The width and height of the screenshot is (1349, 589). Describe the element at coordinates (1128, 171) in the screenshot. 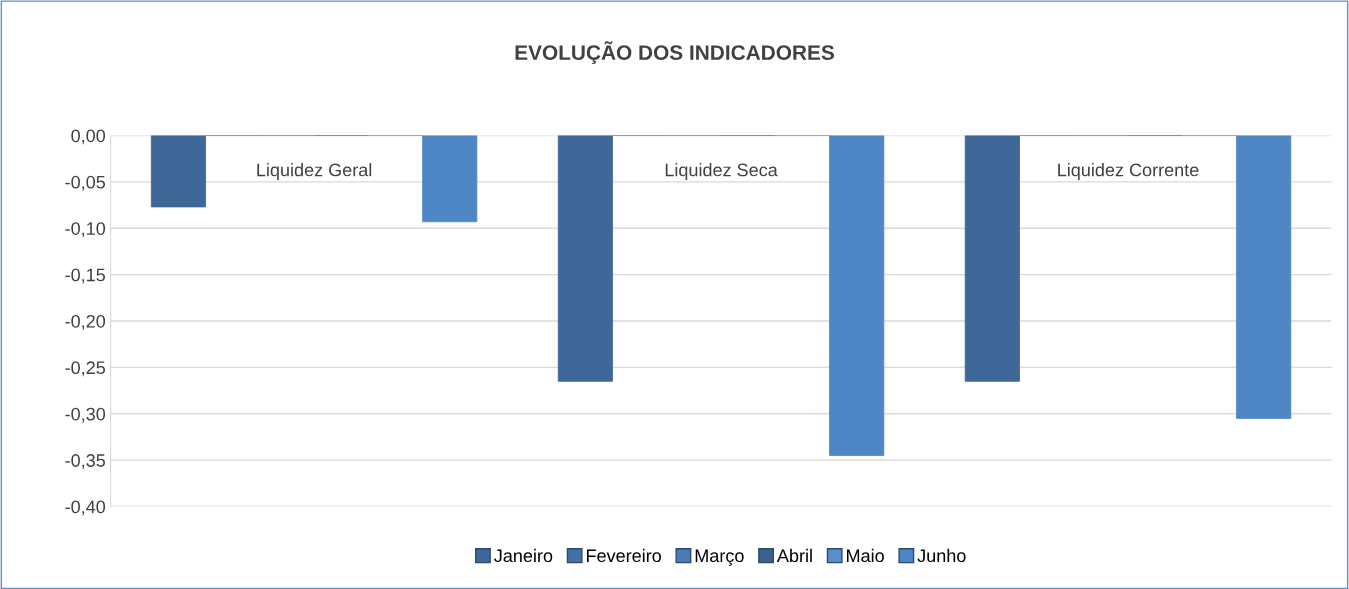

I see `x-tick-label: Liquidez Corrente` at that location.